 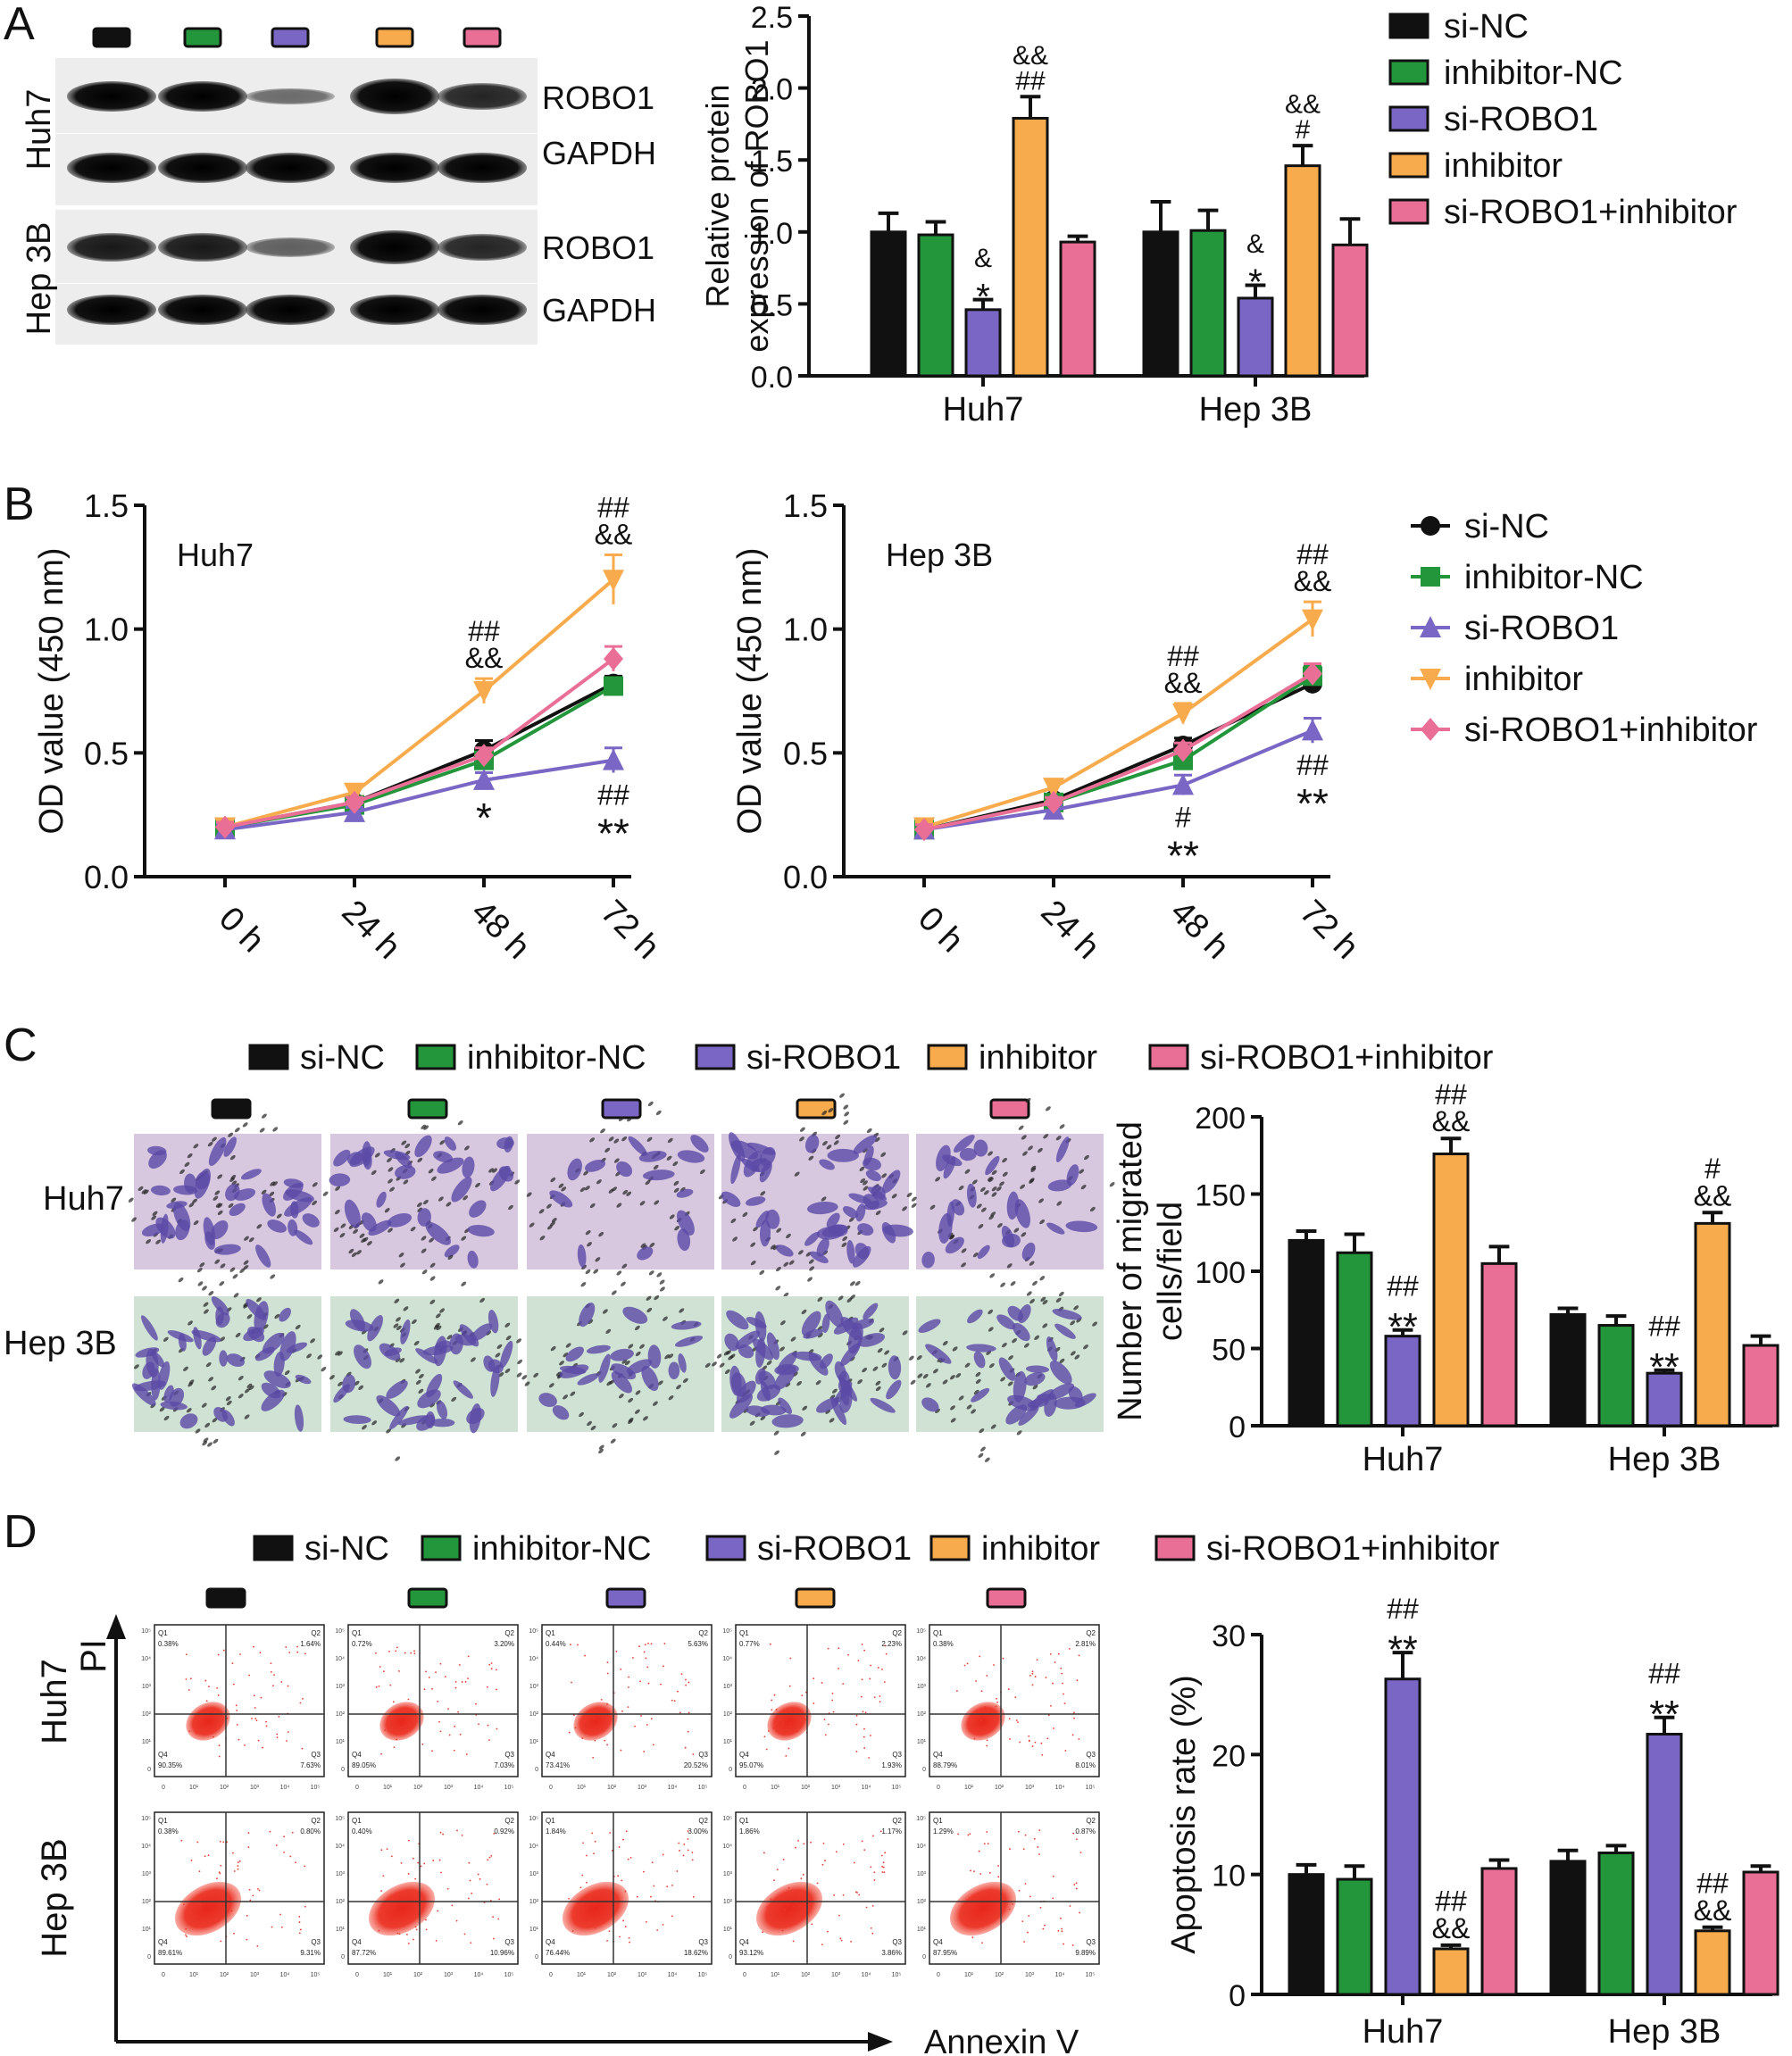 I want to click on quadrant-value-q4: 89.05%, so click(x=364, y=1765).